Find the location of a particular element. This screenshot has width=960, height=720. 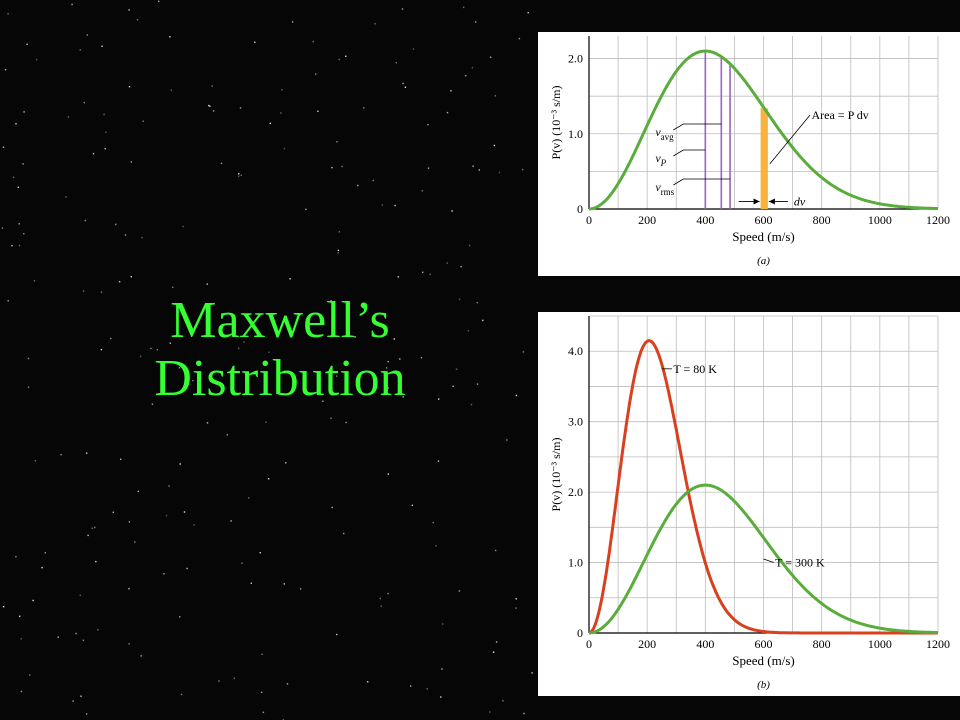

series-line-80k is located at coordinates (763, 487).